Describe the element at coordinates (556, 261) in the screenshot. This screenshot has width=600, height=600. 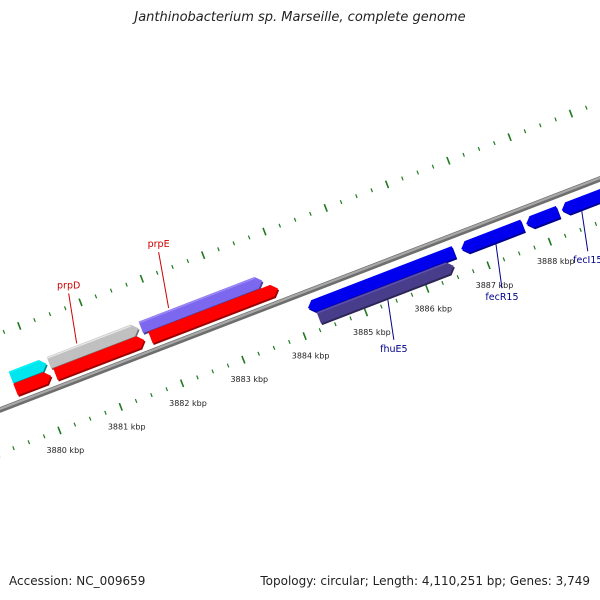
I see `scale-label: 3888 kbp` at that location.